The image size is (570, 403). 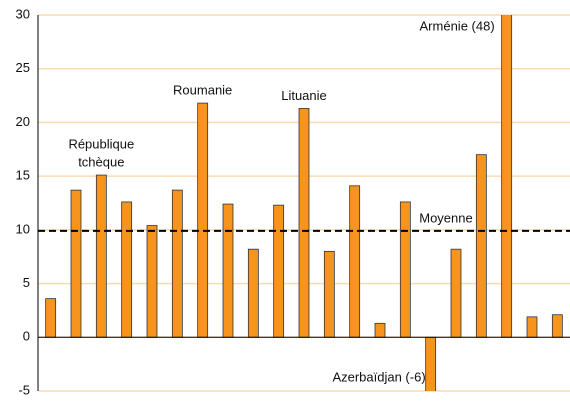 What do you see at coordinates (26, 282) in the screenshot?
I see `y-tick-label: 5` at bounding box center [26, 282].